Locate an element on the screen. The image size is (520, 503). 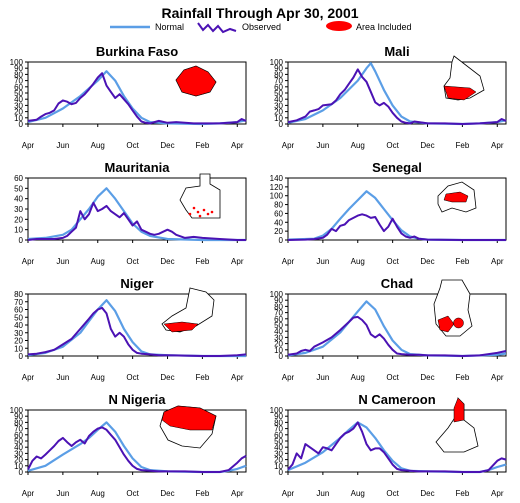
map-outline is located at coordinates (188, 310).